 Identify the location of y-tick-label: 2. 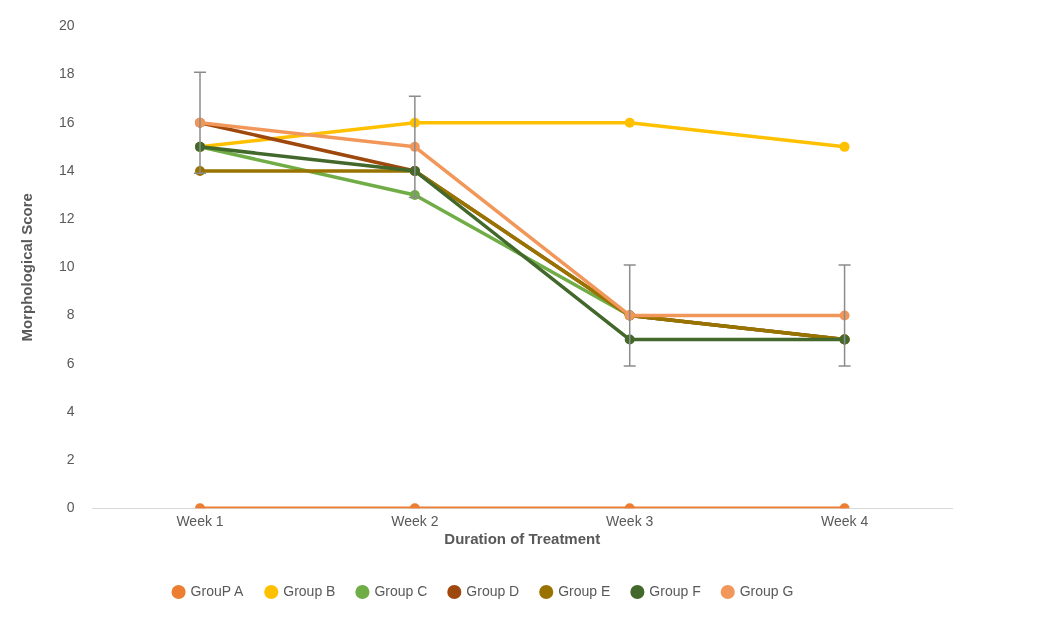
(70, 458).